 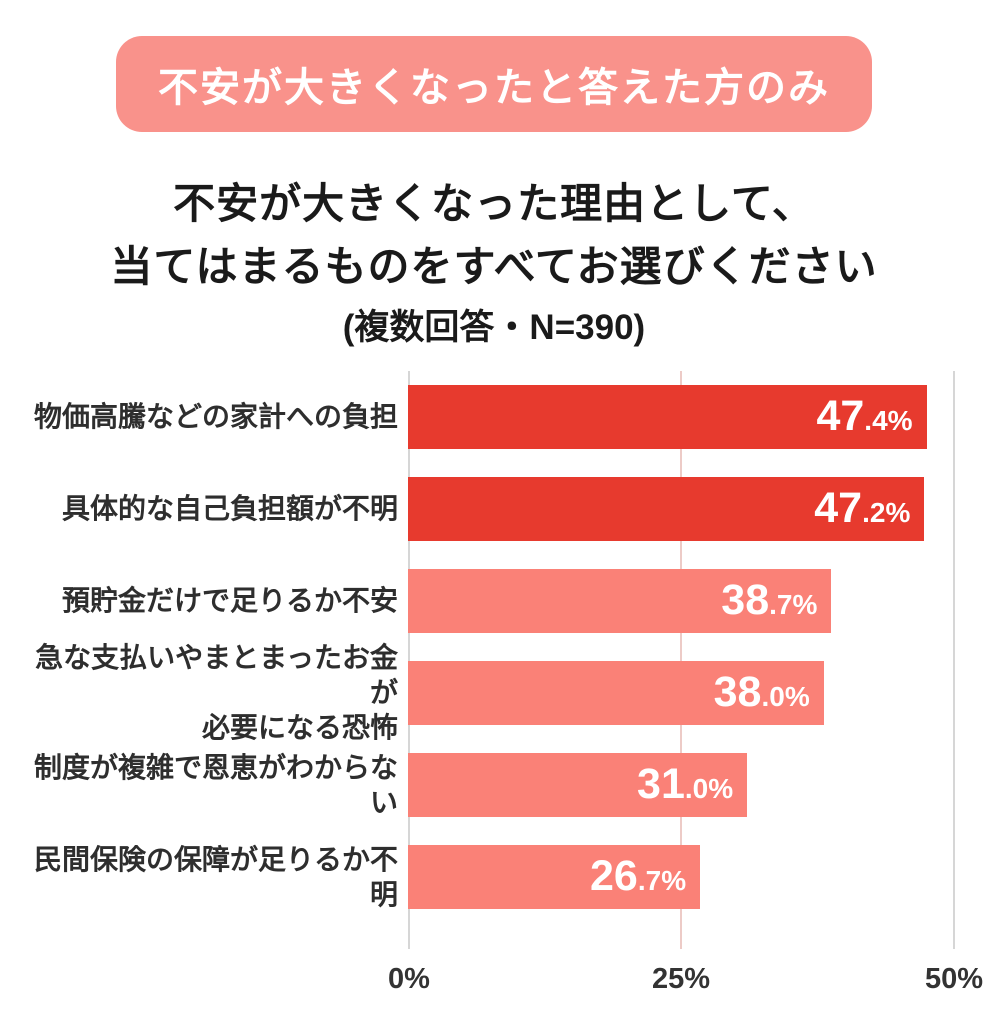 I want to click on x-tick-25: 25%, so click(x=681, y=978).